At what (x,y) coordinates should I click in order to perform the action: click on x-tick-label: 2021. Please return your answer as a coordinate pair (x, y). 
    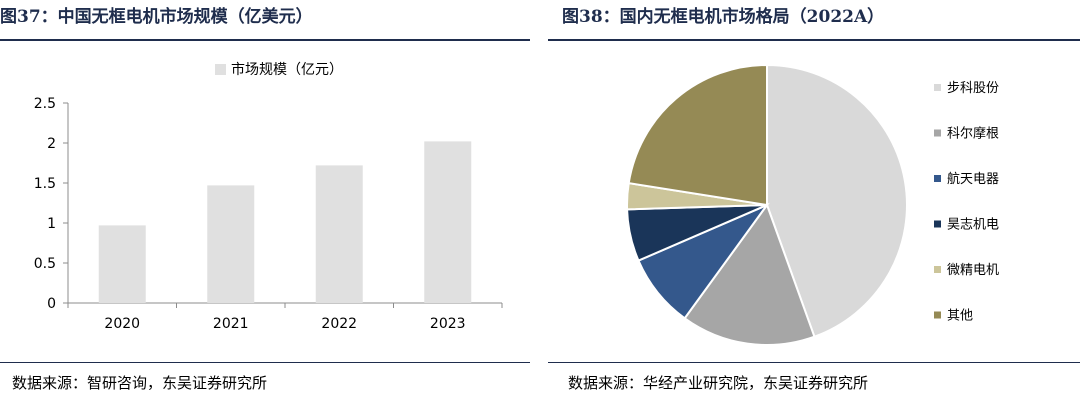
    Looking at the image, I should click on (231, 324).